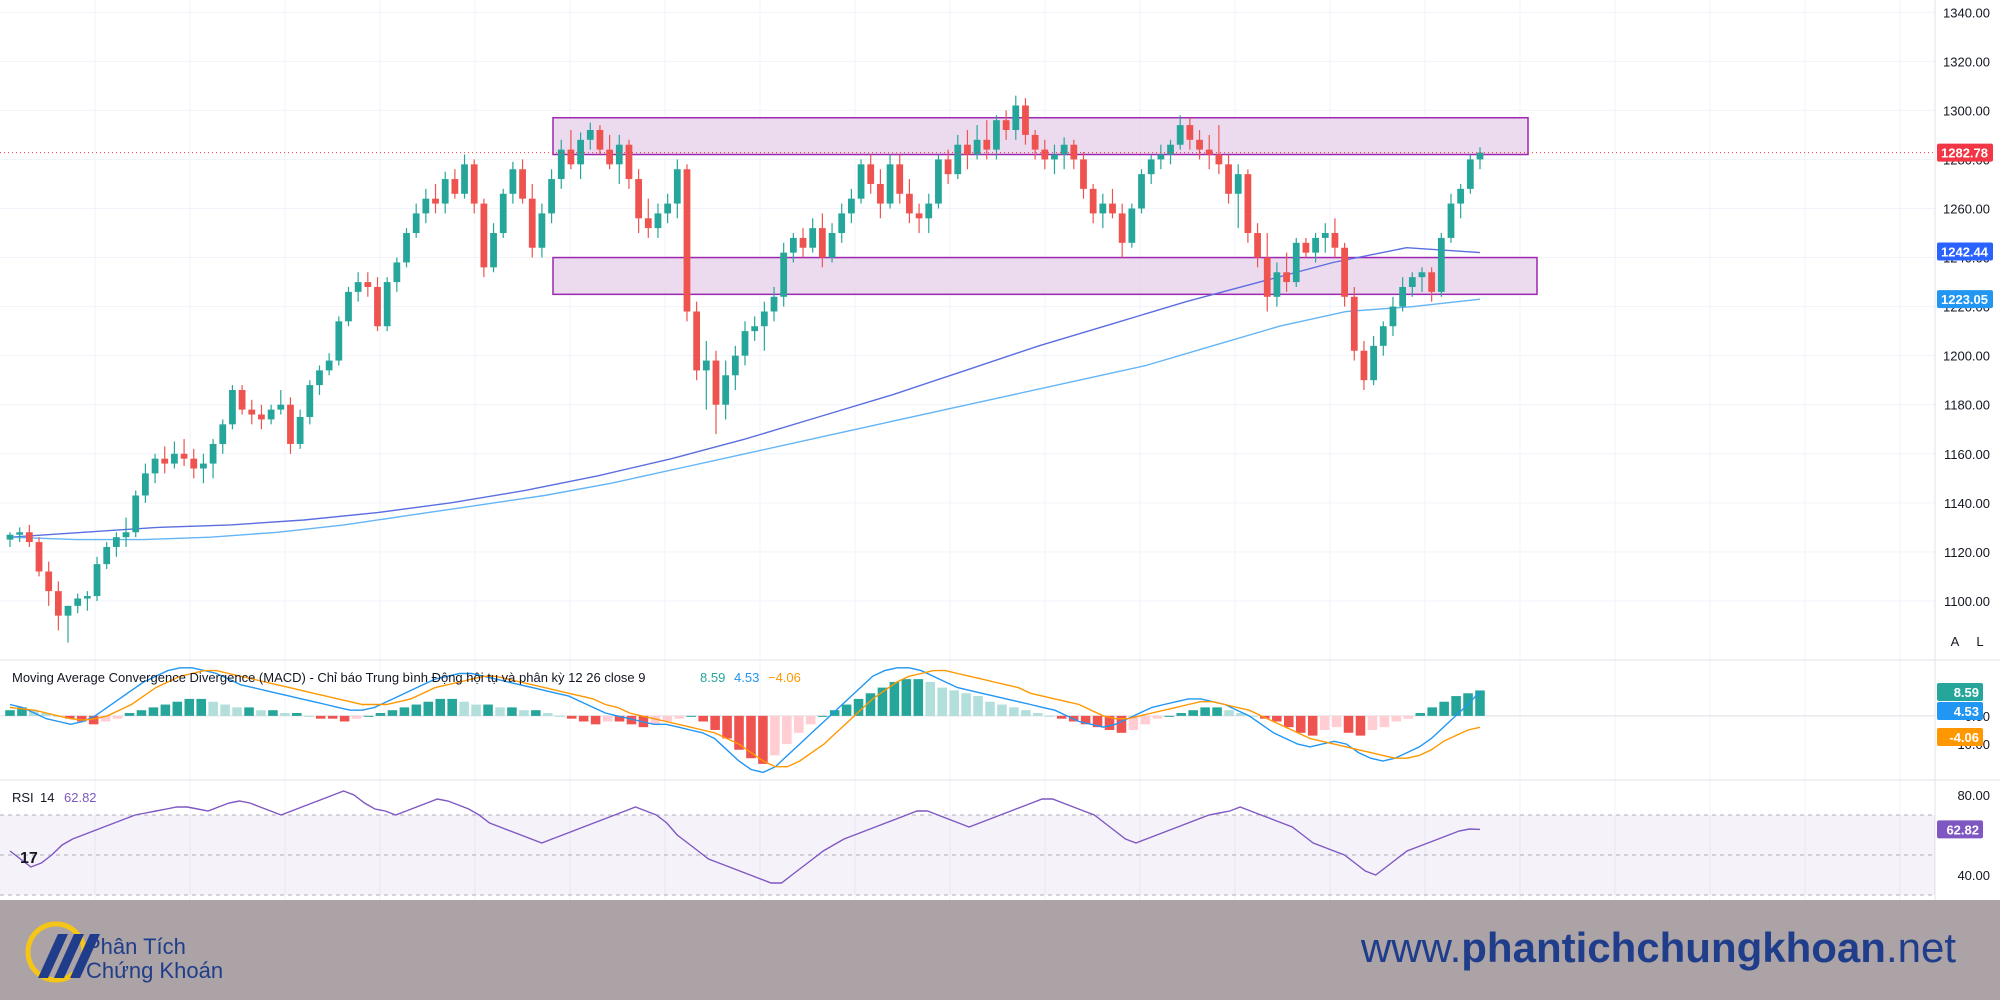 Image resolution: width=2000 pixels, height=1000 pixels. Describe the element at coordinates (745, 720) in the screenshot. I see `macd-line` at that location.